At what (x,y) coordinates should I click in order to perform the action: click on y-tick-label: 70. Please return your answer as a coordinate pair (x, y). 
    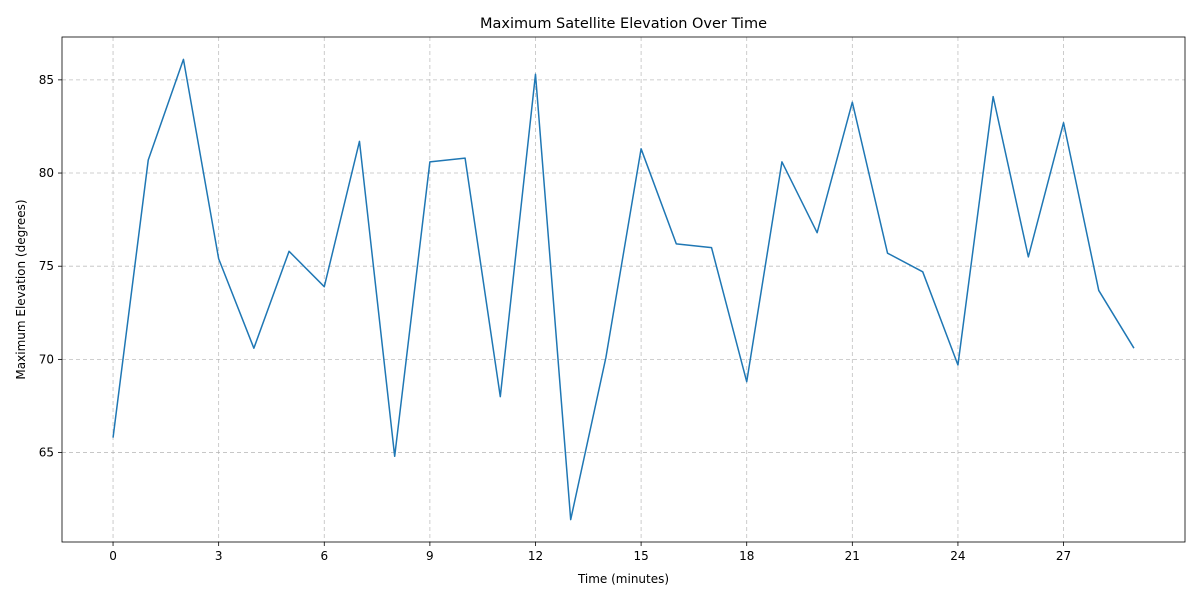
    Looking at the image, I should click on (46, 359).